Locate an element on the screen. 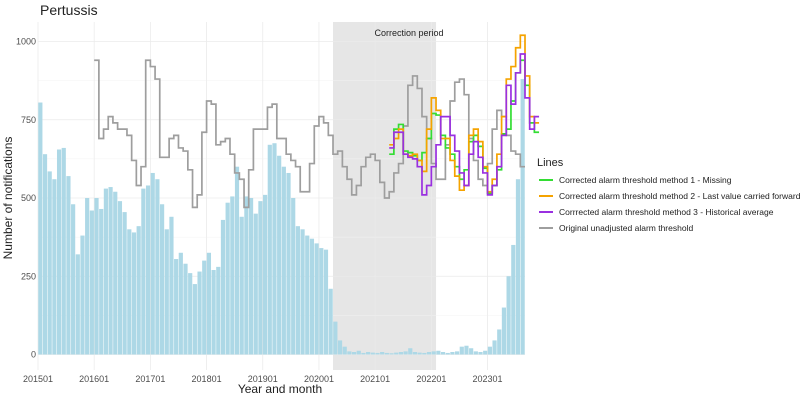 The image size is (800, 400). y-tick-label: 500 is located at coordinates (28, 198).